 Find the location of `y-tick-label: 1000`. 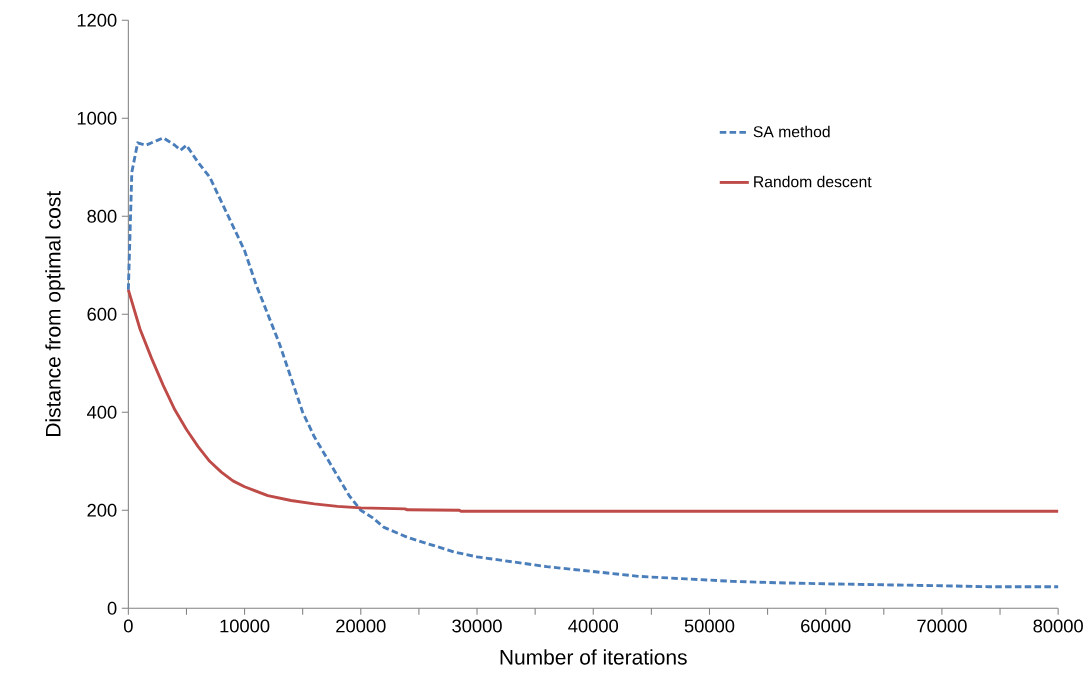

y-tick-label: 1000 is located at coordinates (97, 118).